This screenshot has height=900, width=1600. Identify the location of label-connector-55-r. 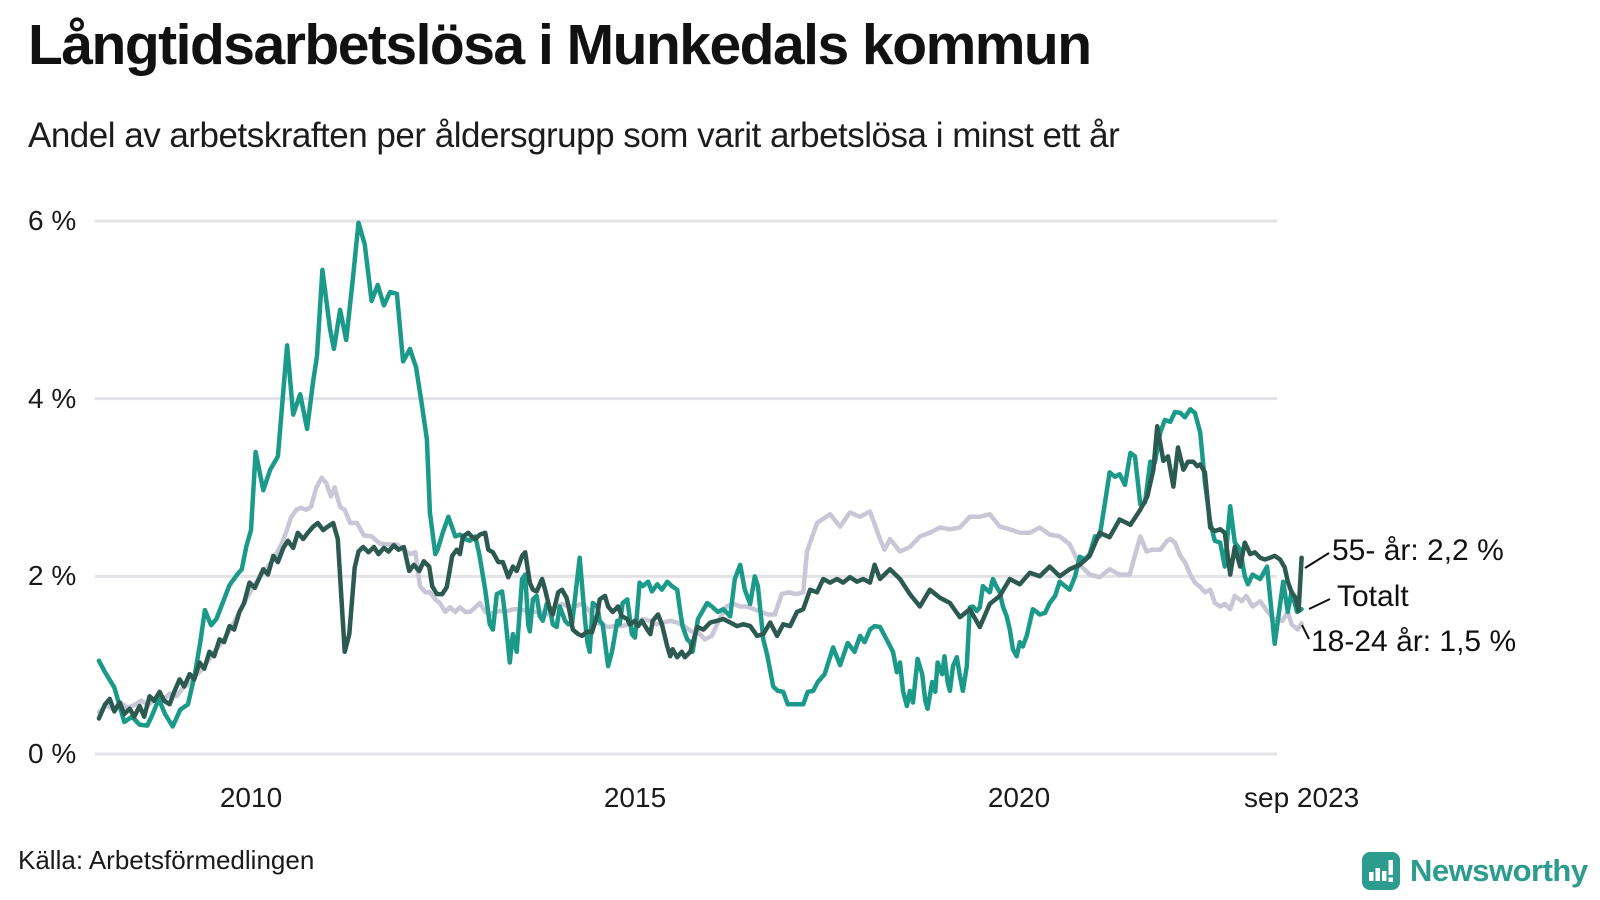
(1317, 560).